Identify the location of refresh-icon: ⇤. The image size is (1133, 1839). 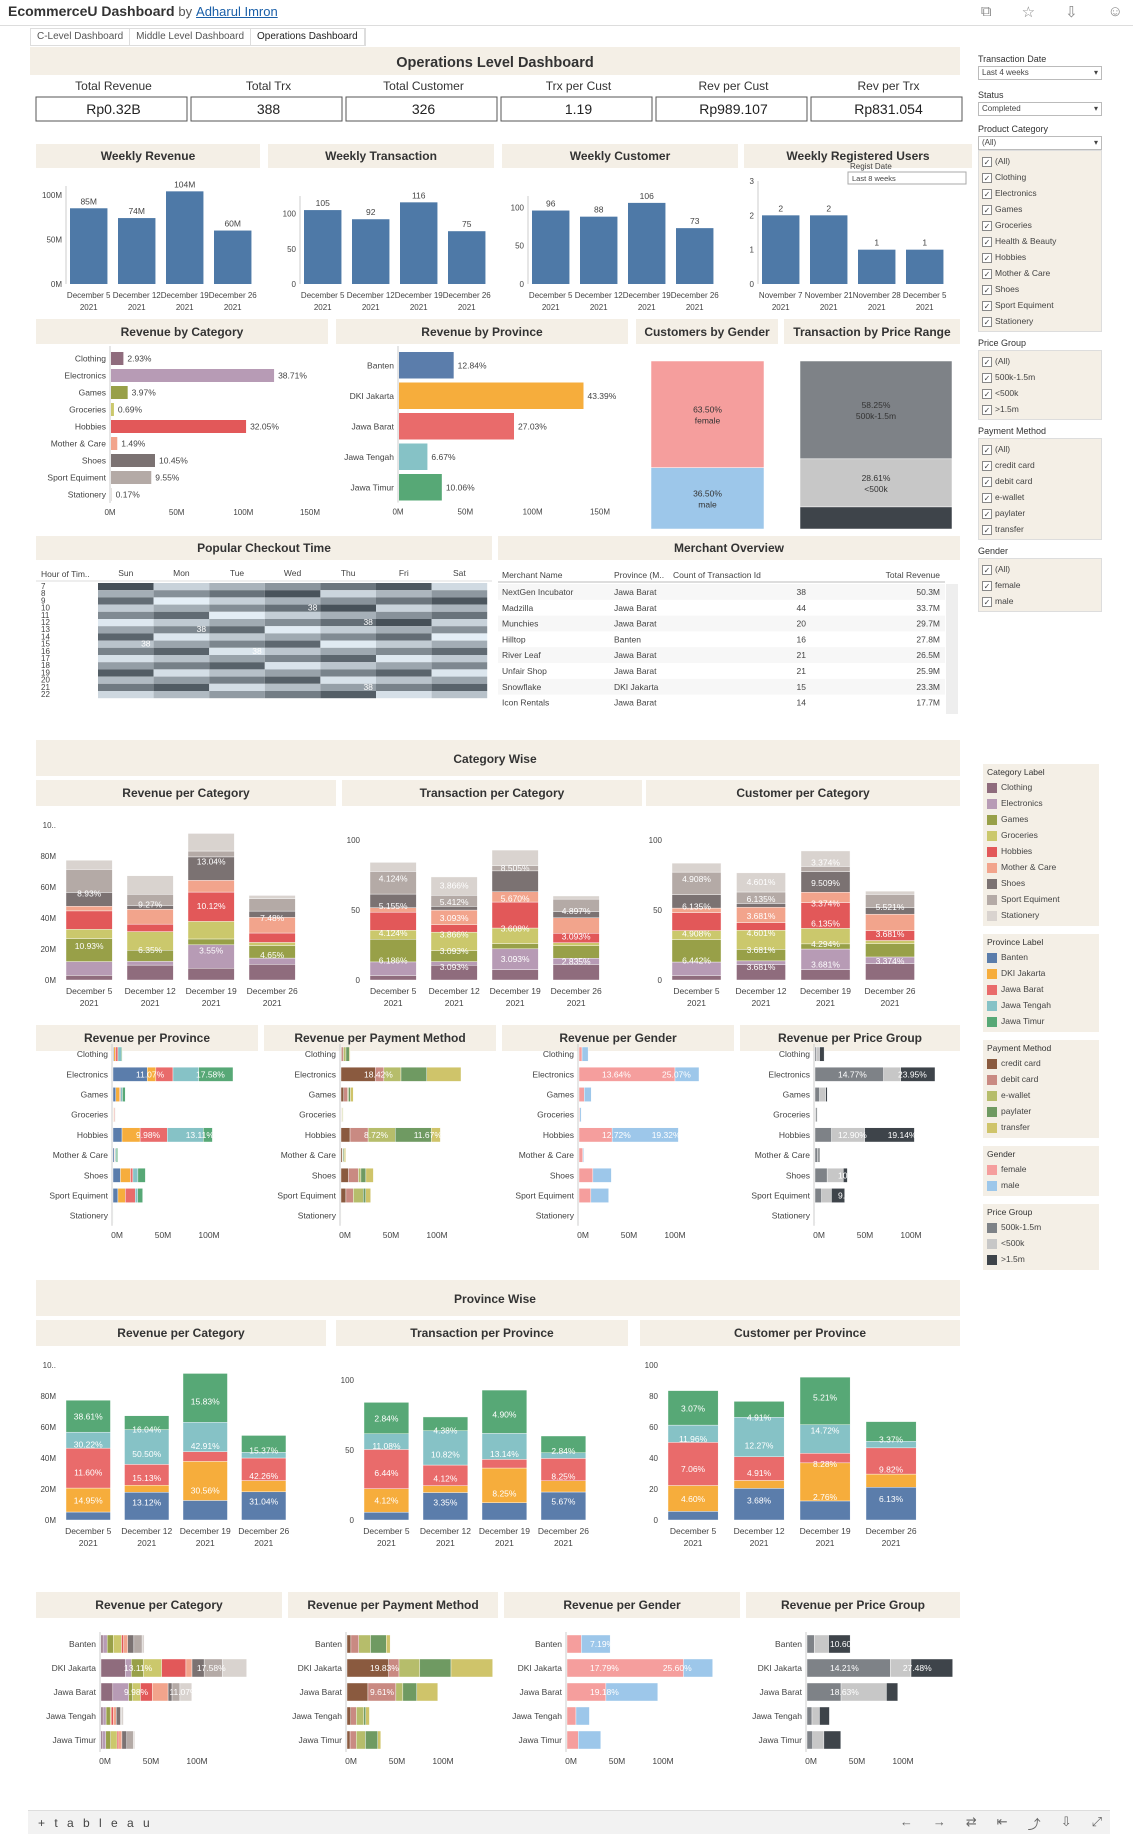
(1002, 1821).